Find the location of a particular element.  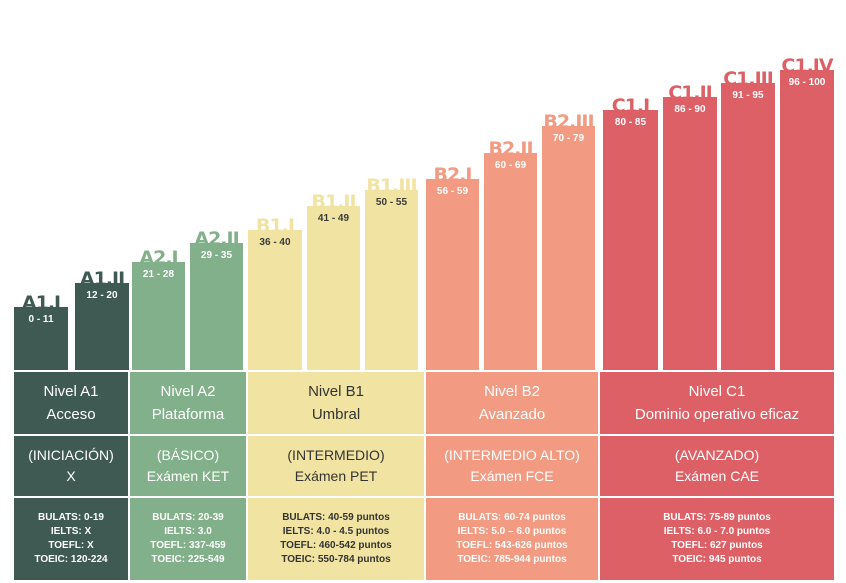

level-category: (INTERMEDIO) is located at coordinates (336, 455).